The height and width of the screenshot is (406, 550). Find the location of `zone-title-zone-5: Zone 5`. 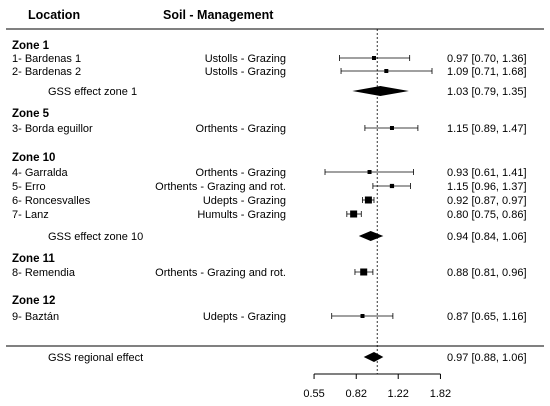

zone-title-zone-5: Zone 5 is located at coordinates (31, 114).